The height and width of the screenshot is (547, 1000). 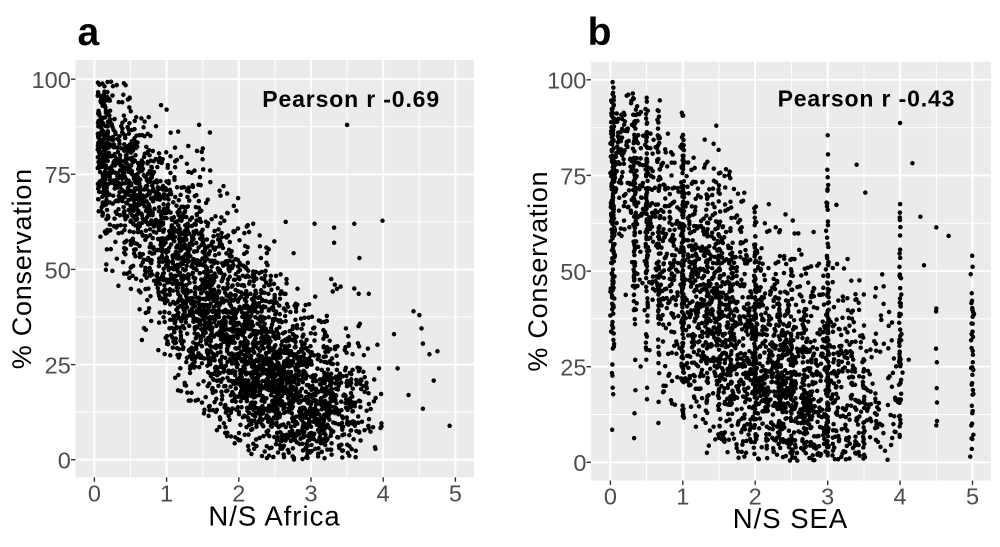 What do you see at coordinates (351, 99) in the screenshot?
I see `svg-text: Pearson r -0.69` at bounding box center [351, 99].